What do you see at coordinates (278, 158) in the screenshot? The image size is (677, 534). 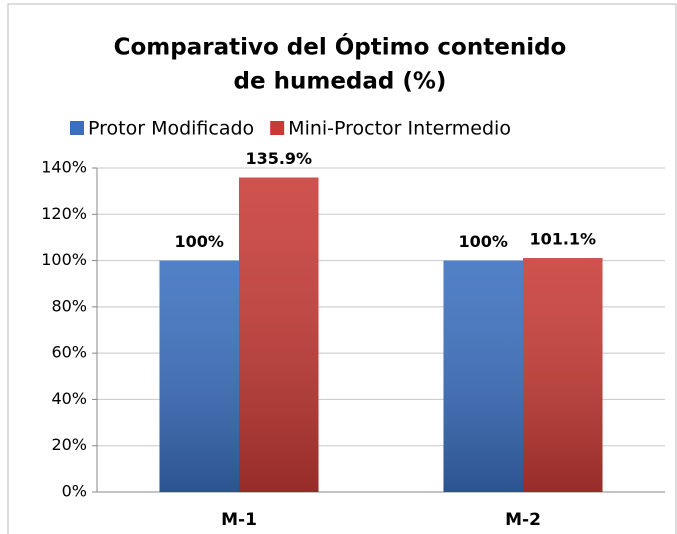 I see `data-label: 135.9%` at bounding box center [278, 158].